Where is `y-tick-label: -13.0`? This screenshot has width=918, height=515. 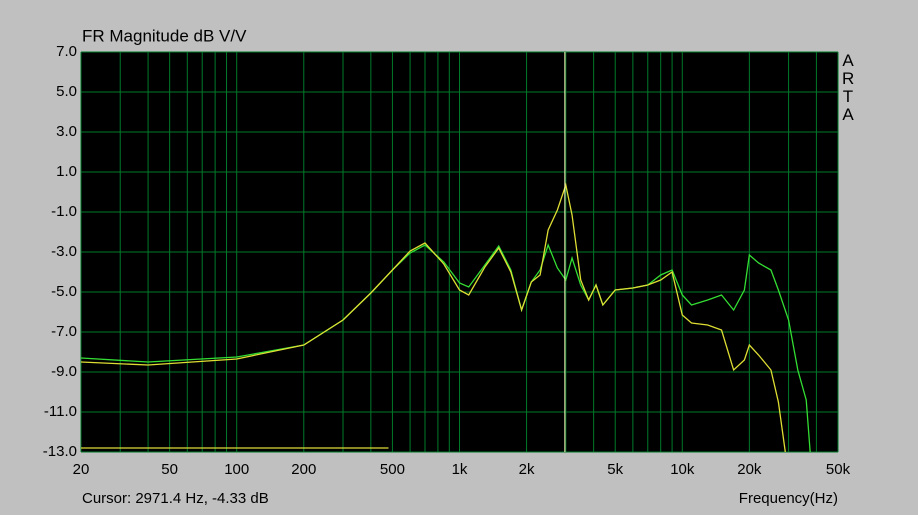
y-tick-label: -13.0 is located at coordinates (60, 451).